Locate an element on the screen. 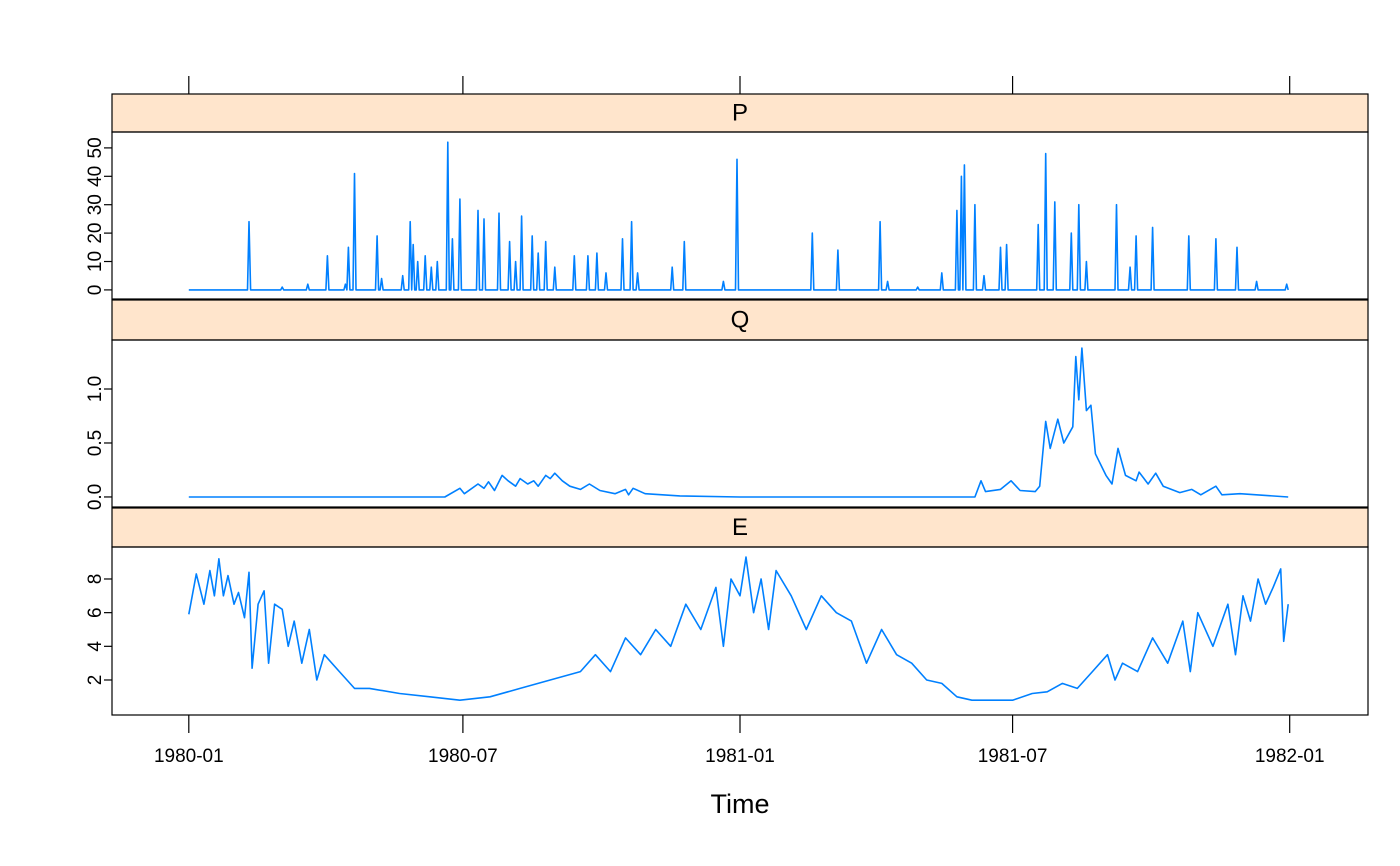  y-tick-label: 6 is located at coordinates (95, 612).